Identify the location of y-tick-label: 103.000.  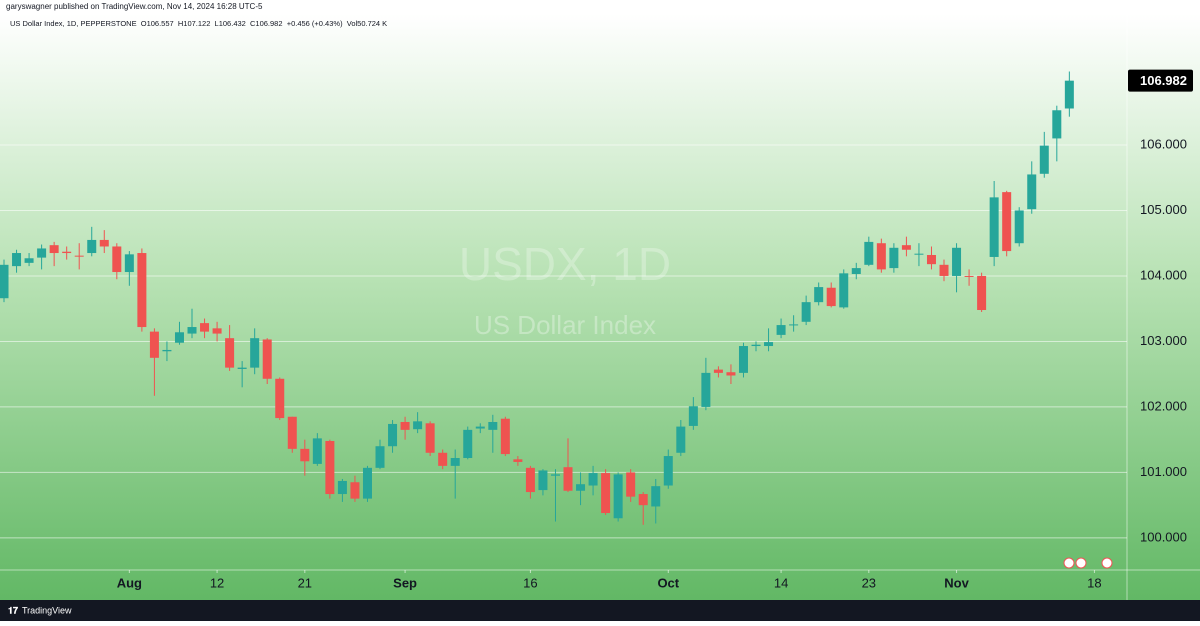
(1163, 340).